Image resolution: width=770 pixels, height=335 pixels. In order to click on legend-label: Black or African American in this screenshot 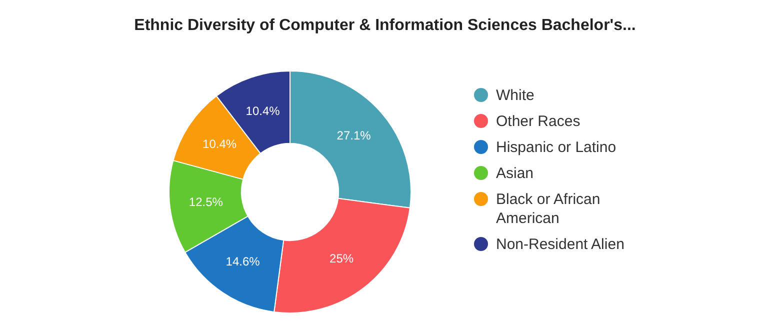, I will do `click(549, 209)`.